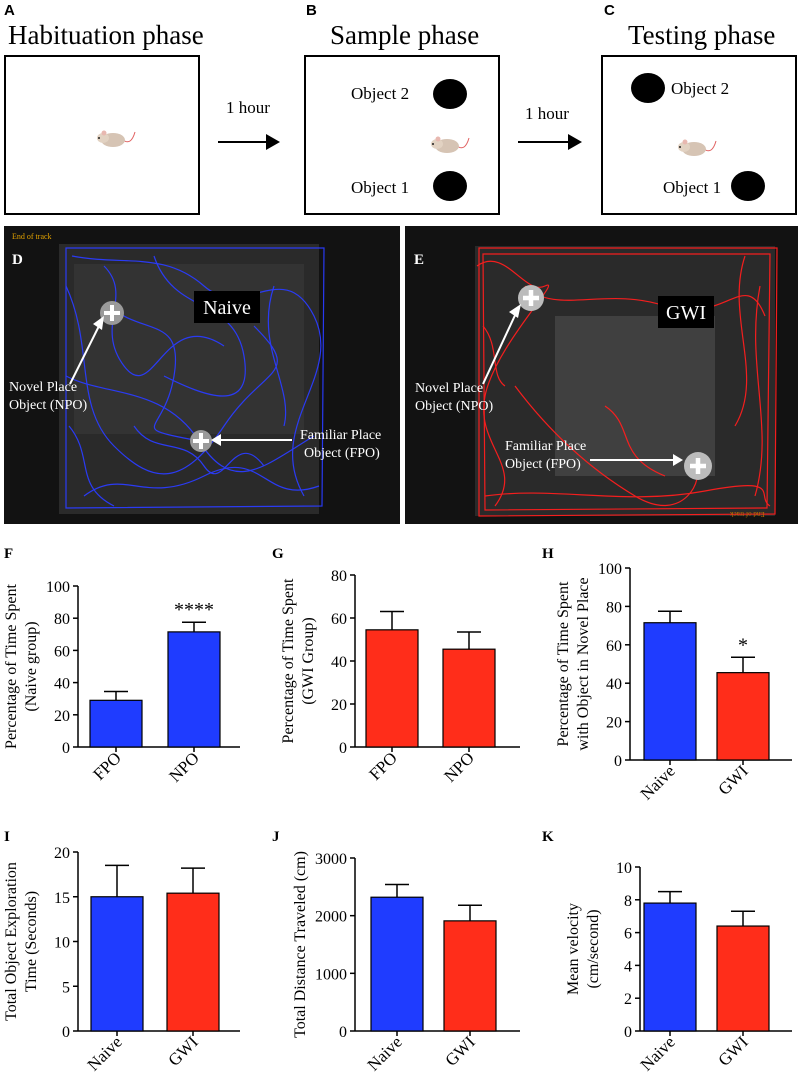  I want to click on y-tick-label-g: 60, so click(339, 619).